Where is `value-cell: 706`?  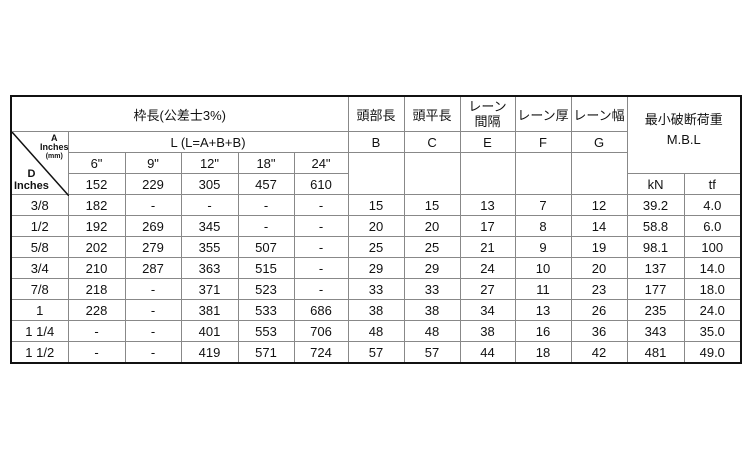 value-cell: 706 is located at coordinates (321, 331).